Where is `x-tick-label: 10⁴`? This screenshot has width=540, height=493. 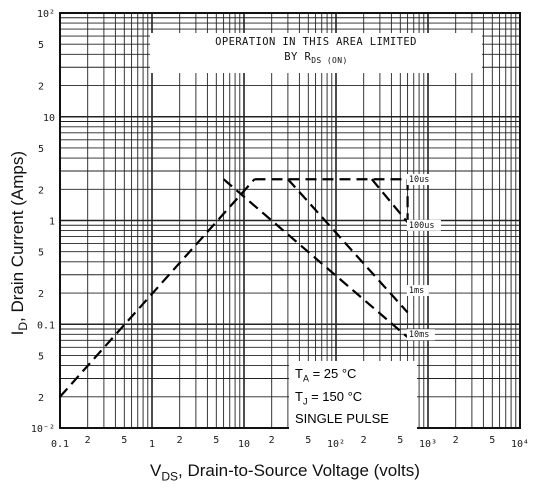
x-tick-label: 10⁴ is located at coordinates (520, 444).